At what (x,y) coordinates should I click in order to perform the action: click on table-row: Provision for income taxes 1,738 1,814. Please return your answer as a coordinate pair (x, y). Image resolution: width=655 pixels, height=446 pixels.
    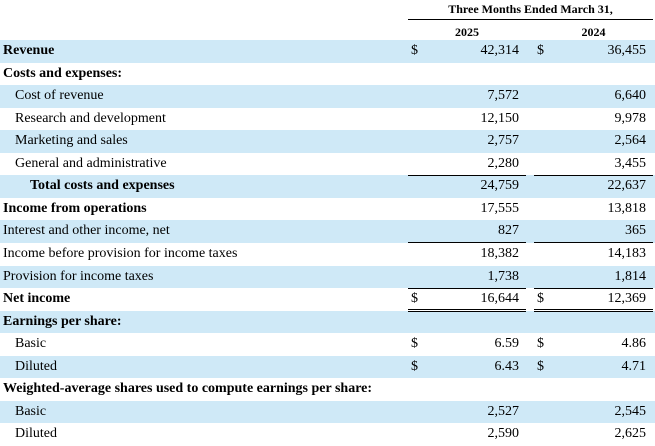
    Looking at the image, I should click on (327, 276).